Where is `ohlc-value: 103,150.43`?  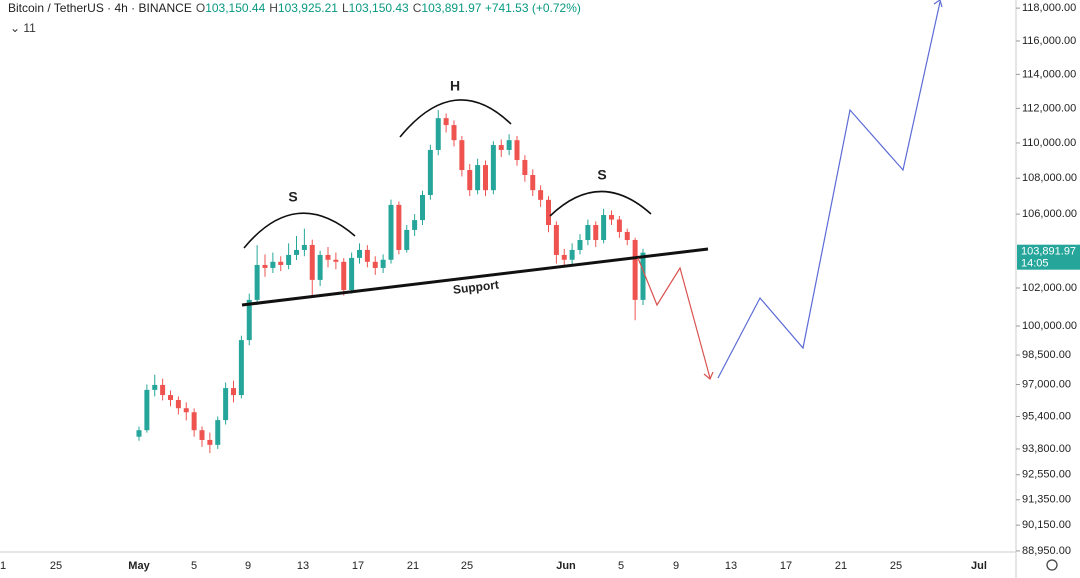 ohlc-value: 103,150.43 is located at coordinates (378, 8).